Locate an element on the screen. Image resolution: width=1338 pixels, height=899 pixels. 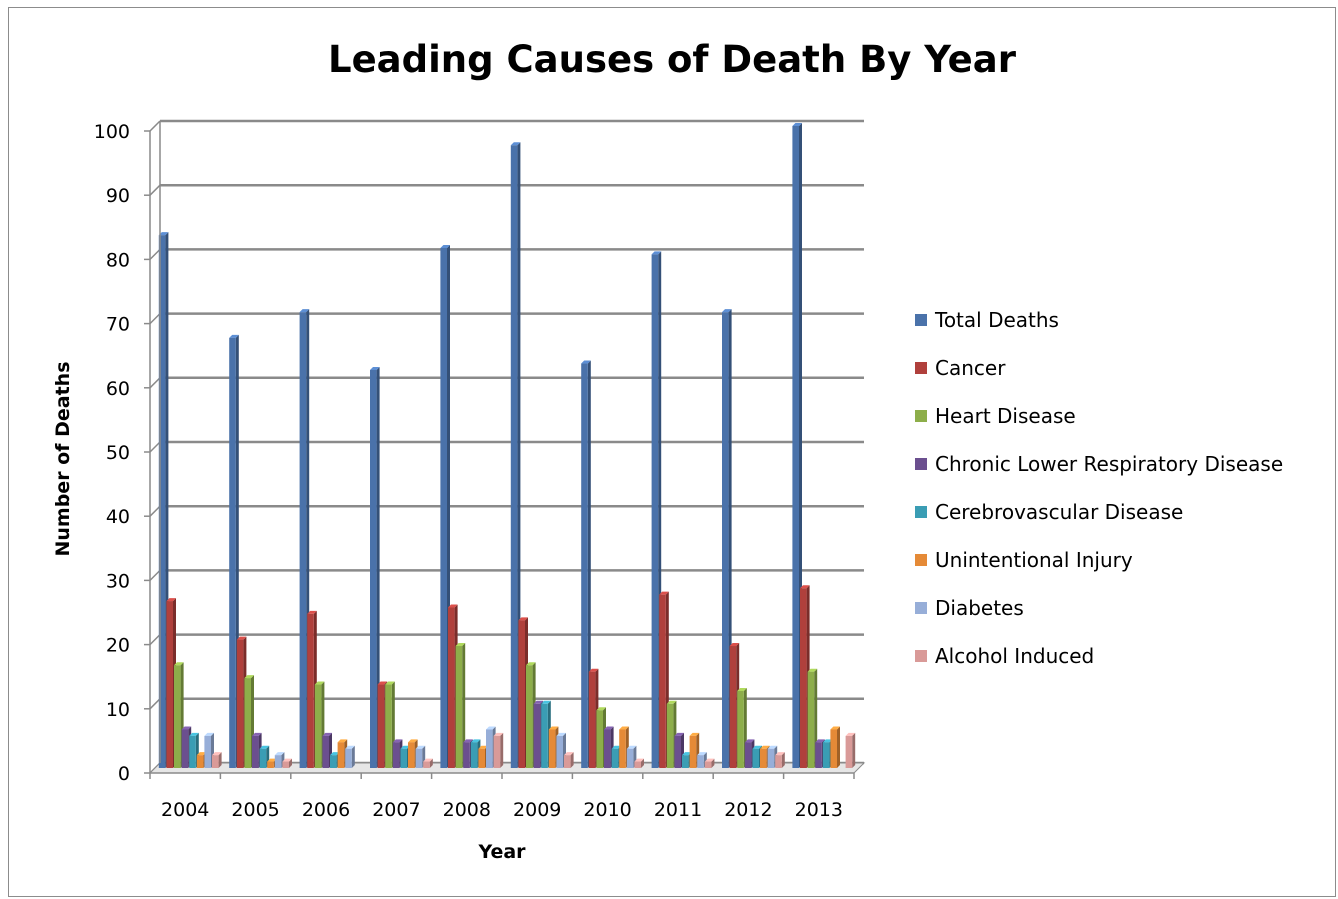
y-tick-label: 10 is located at coordinates (118, 710).